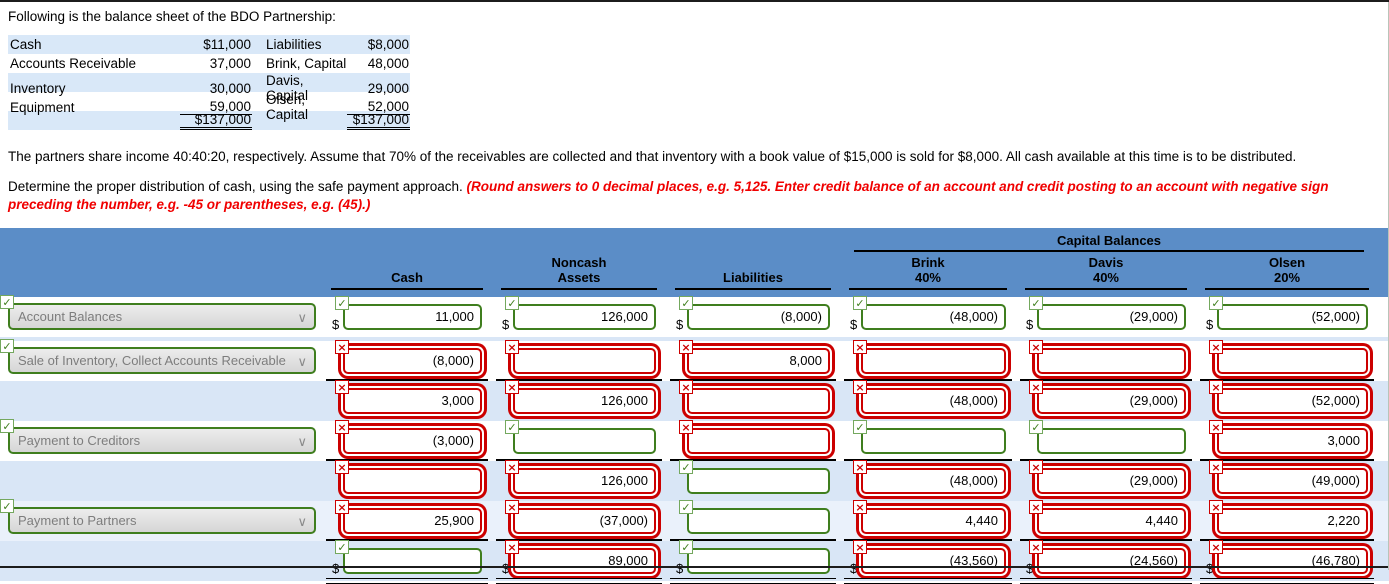  I want to click on input-wrap: ✓, so click(754, 476).